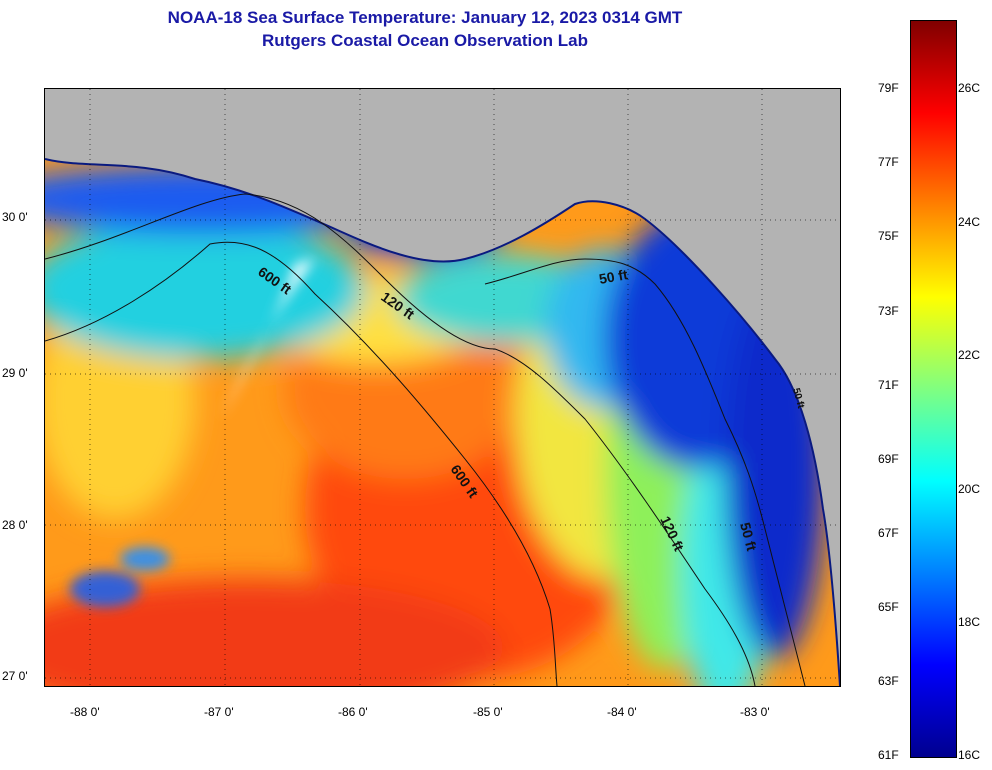 This screenshot has width=992, height=770. Describe the element at coordinates (969, 355) in the screenshot. I see `colorbar-c-label: 22C` at that location.